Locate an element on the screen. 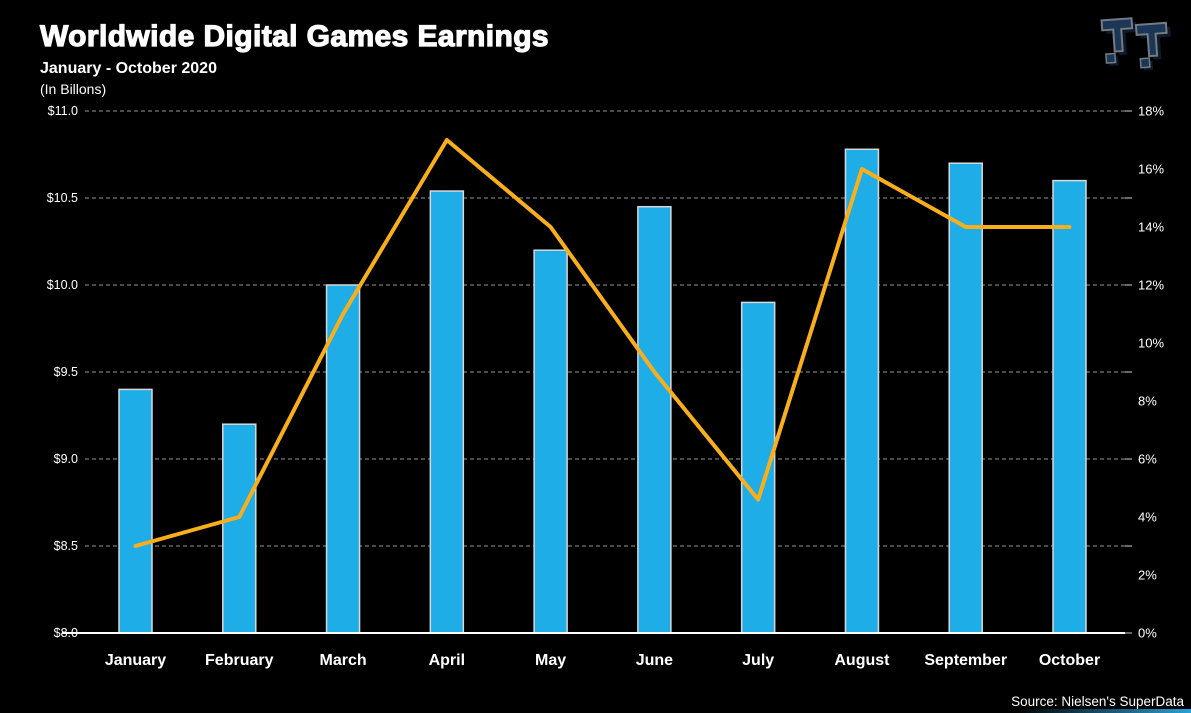 Image resolution: width=1191 pixels, height=713 pixels. bar-february is located at coordinates (239, 528).